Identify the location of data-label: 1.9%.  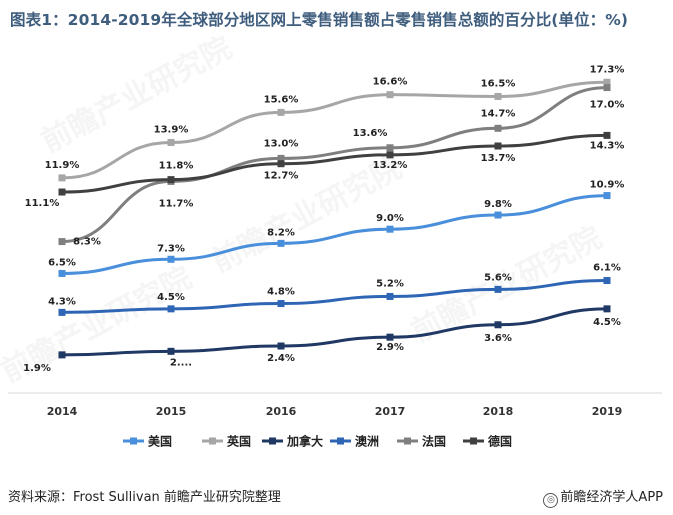
(37, 368).